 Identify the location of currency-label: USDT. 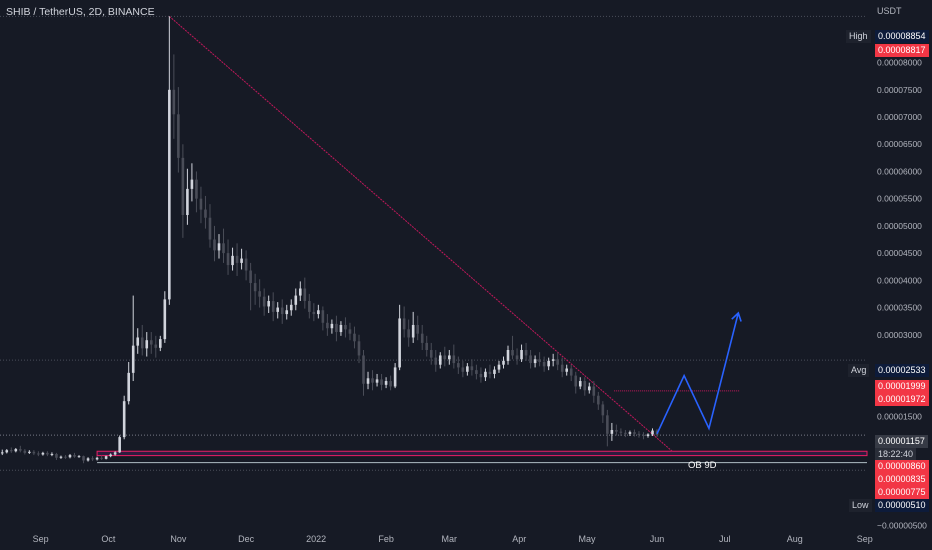
(889, 11).